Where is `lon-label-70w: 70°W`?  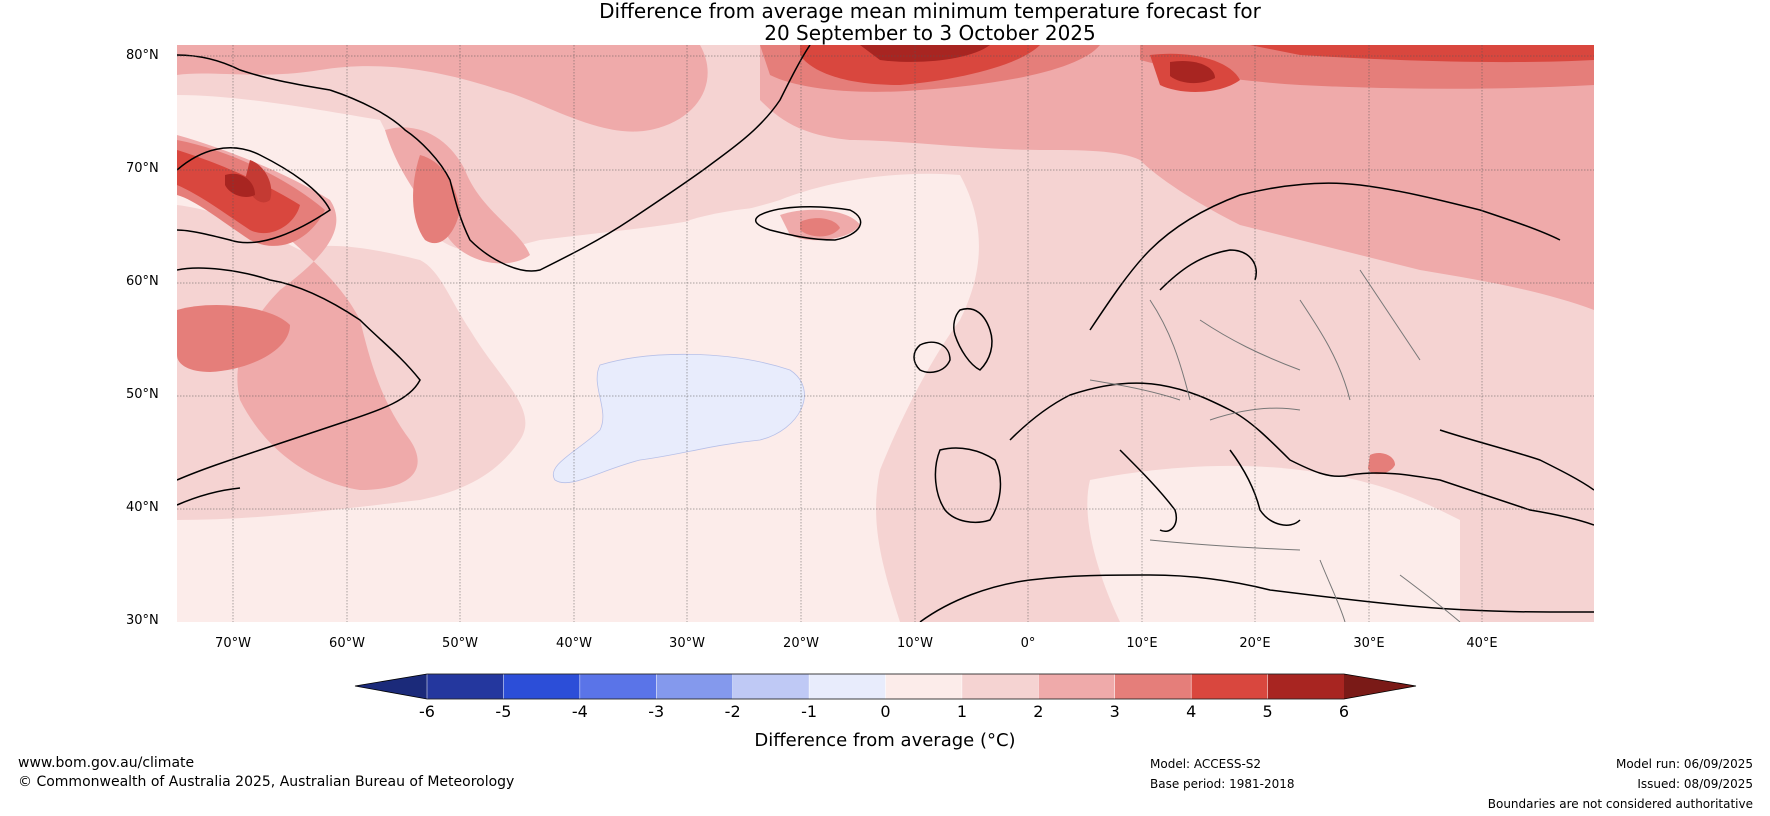
lon-label-70w: 70°W is located at coordinates (233, 643).